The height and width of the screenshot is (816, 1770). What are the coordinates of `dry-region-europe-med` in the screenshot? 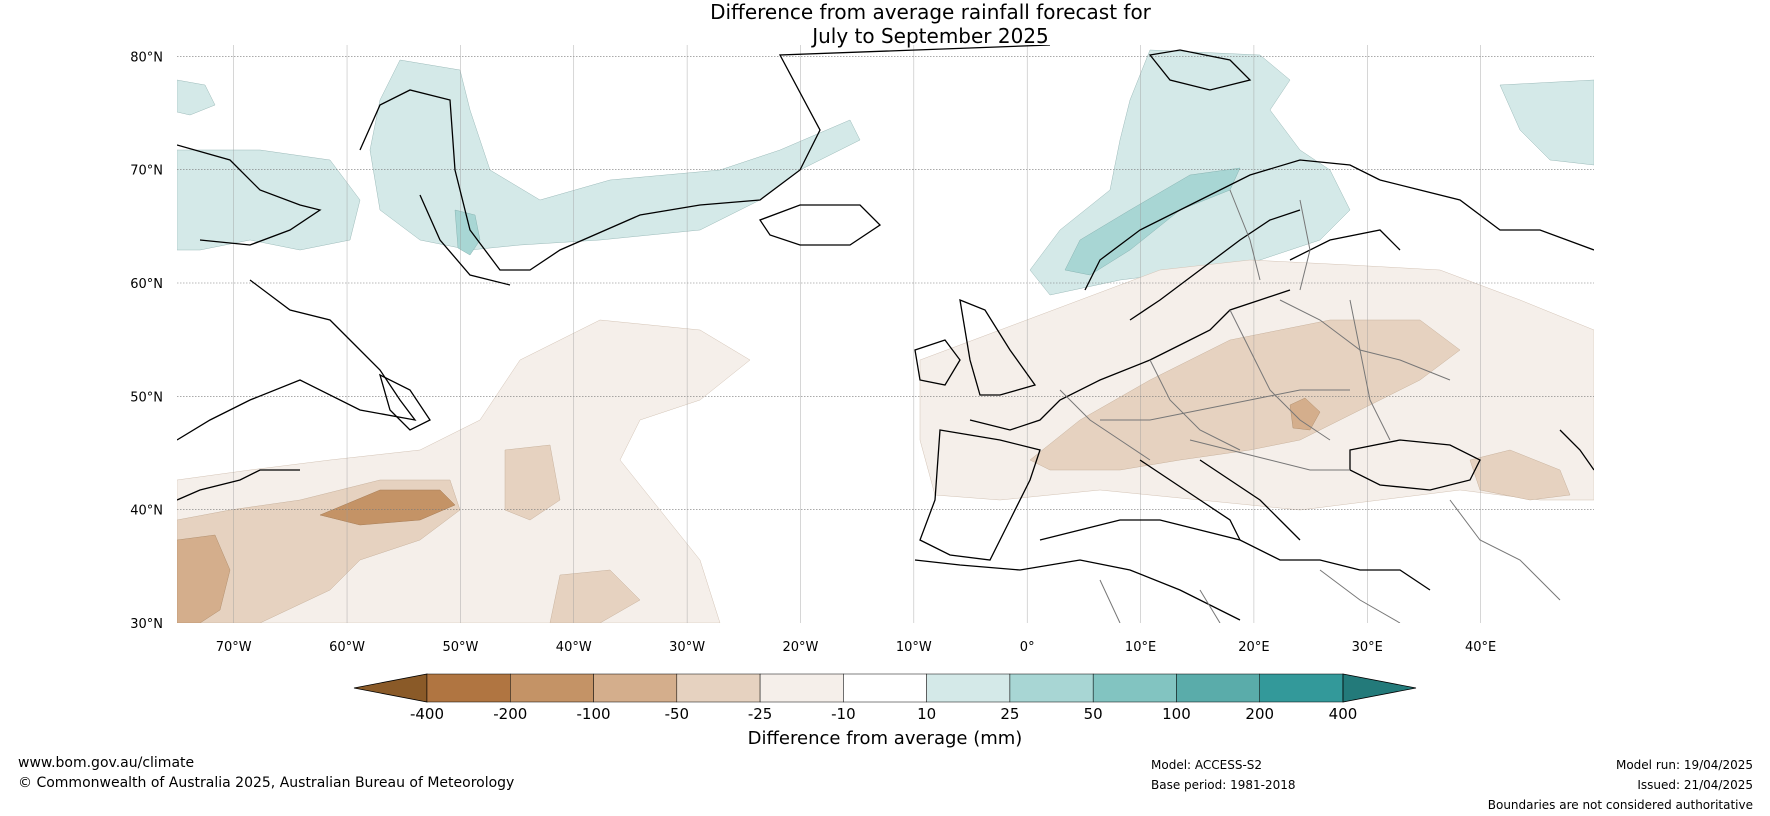 It's located at (1245, 395).